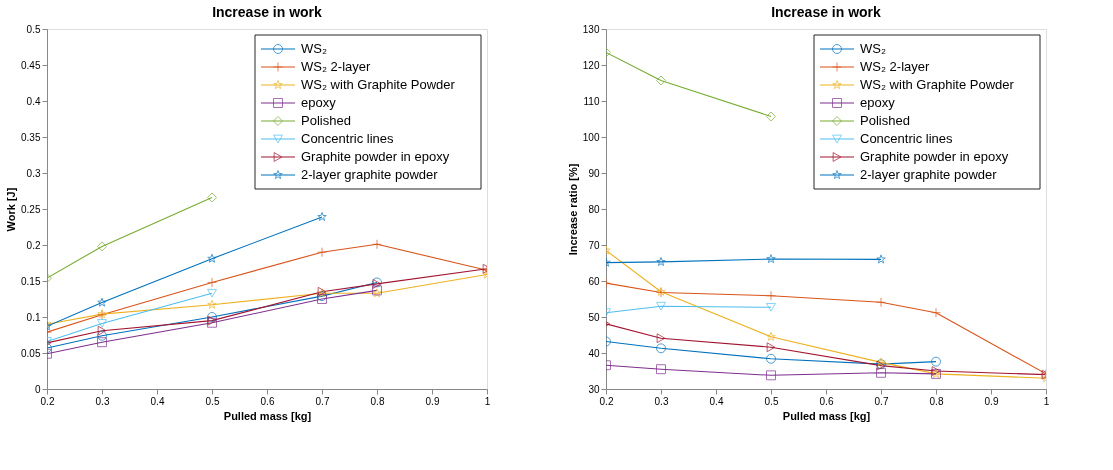  What do you see at coordinates (594, 317) in the screenshot?
I see `y-tick-label: 50` at bounding box center [594, 317].